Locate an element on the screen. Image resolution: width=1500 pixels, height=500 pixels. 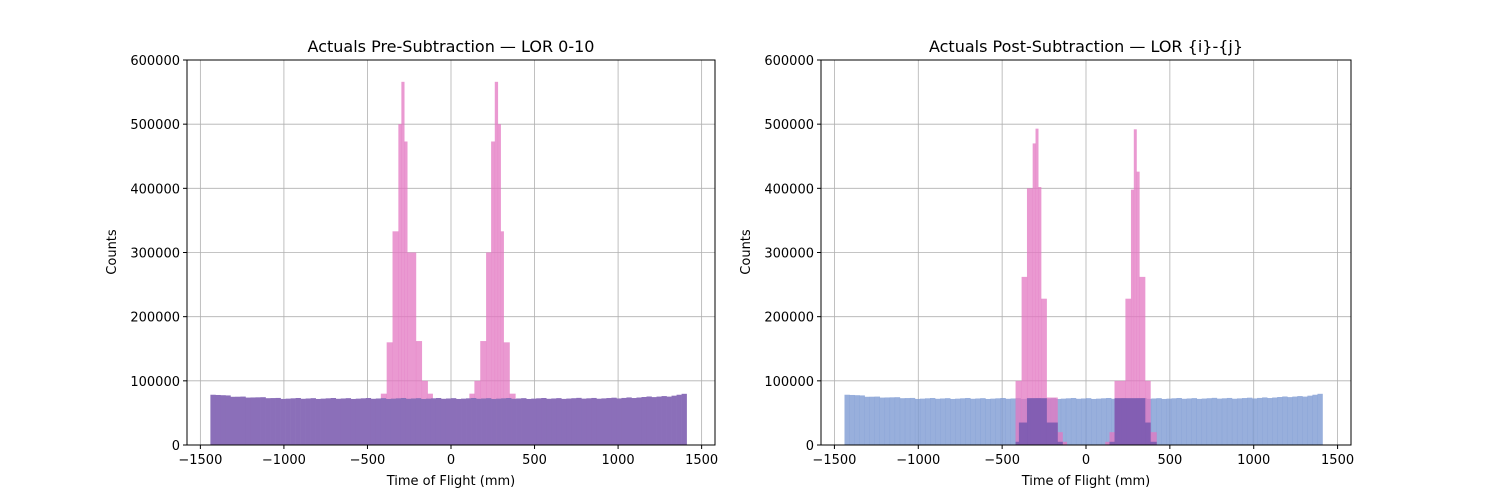
chart-title: Actuals Post-Subtraction — LOR {i}-{j} is located at coordinates (1086, 46).